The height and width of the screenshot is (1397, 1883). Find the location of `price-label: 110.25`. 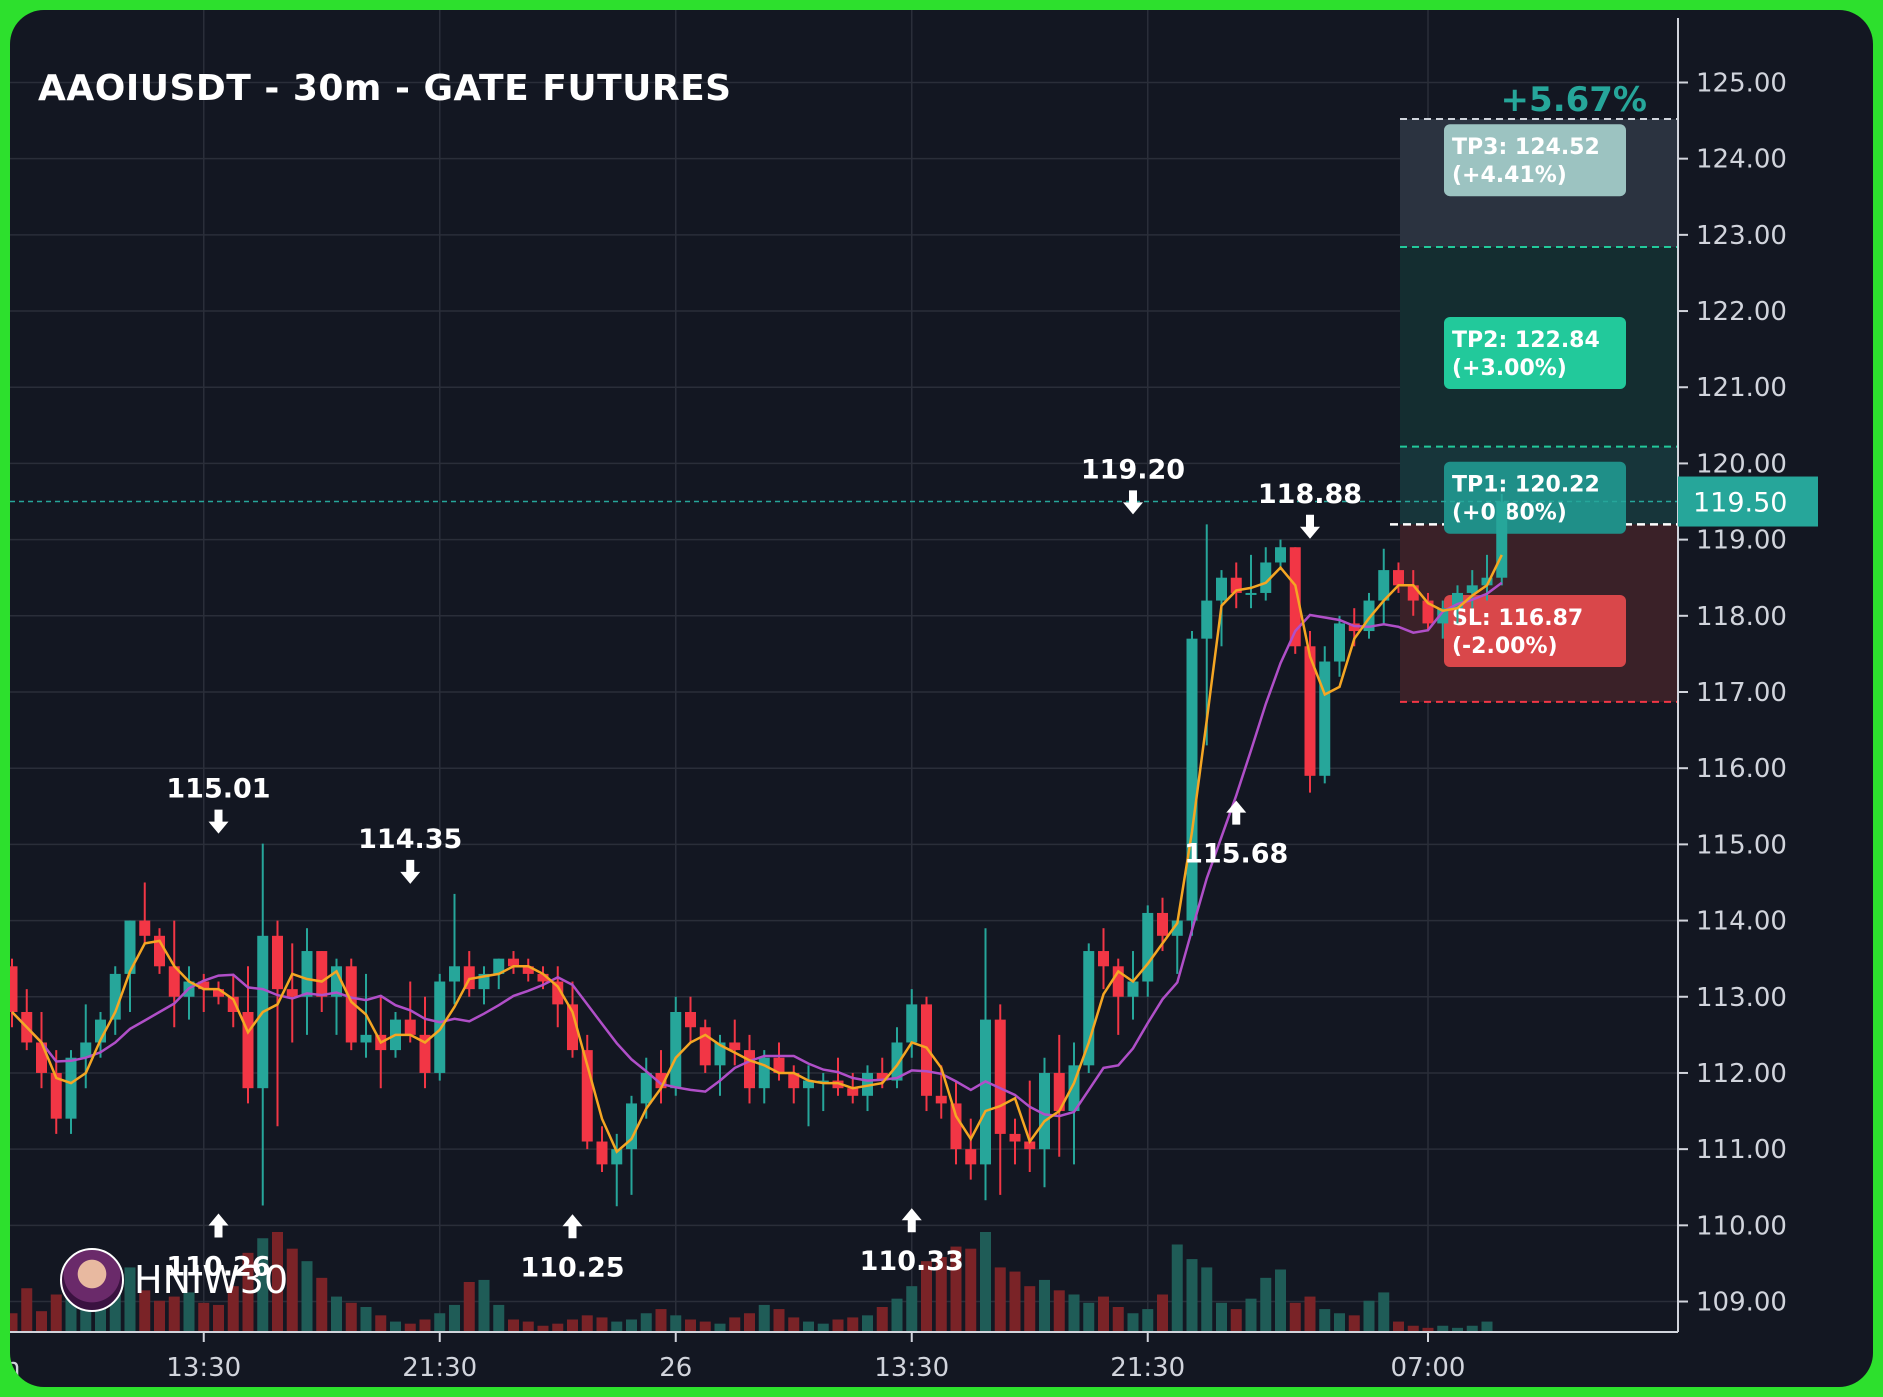

price-label: 110.25 is located at coordinates (572, 1267).